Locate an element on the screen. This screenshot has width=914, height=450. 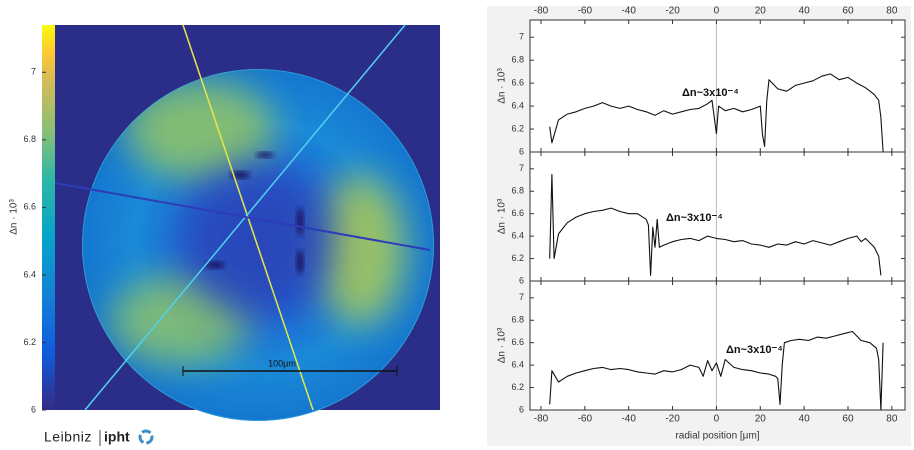
x-axis-label: radial position [μm] is located at coordinates (717, 436).